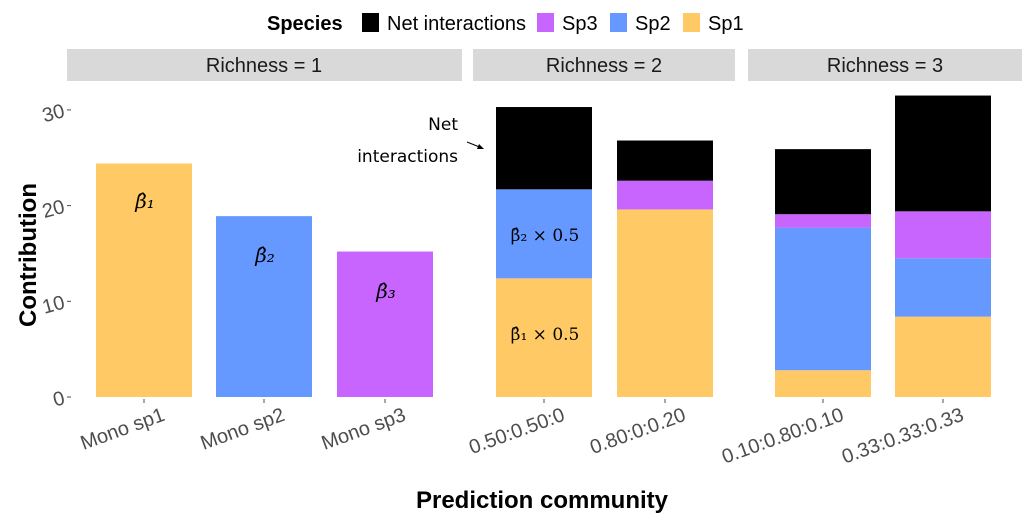 The height and width of the screenshot is (522, 1022). I want to click on legend-title: Species, so click(305, 24).